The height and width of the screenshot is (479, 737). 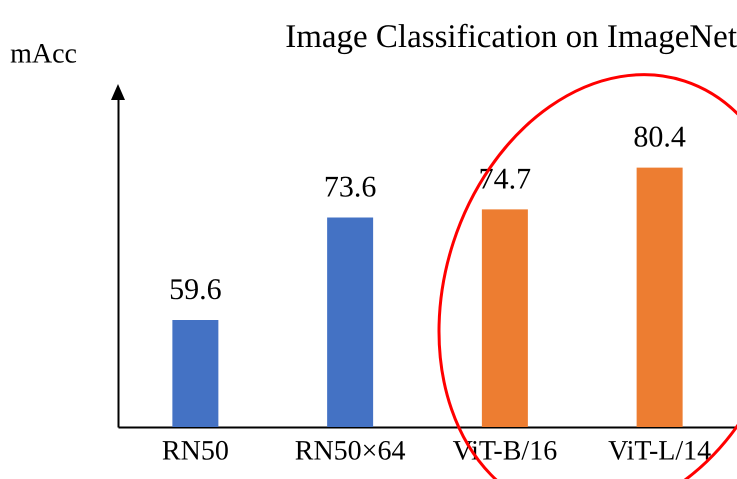 I want to click on data-label: 73.6, so click(x=350, y=187).